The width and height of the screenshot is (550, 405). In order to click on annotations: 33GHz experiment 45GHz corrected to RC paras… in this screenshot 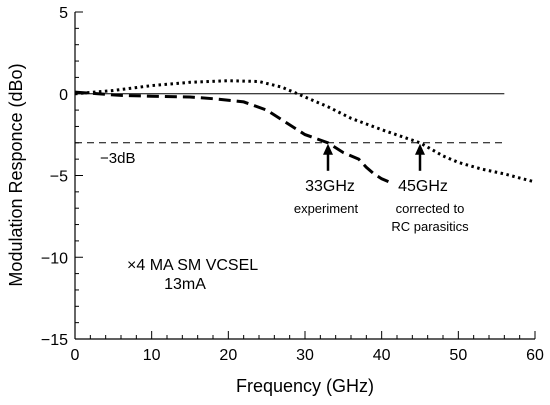, I will do `click(381, 188)`.